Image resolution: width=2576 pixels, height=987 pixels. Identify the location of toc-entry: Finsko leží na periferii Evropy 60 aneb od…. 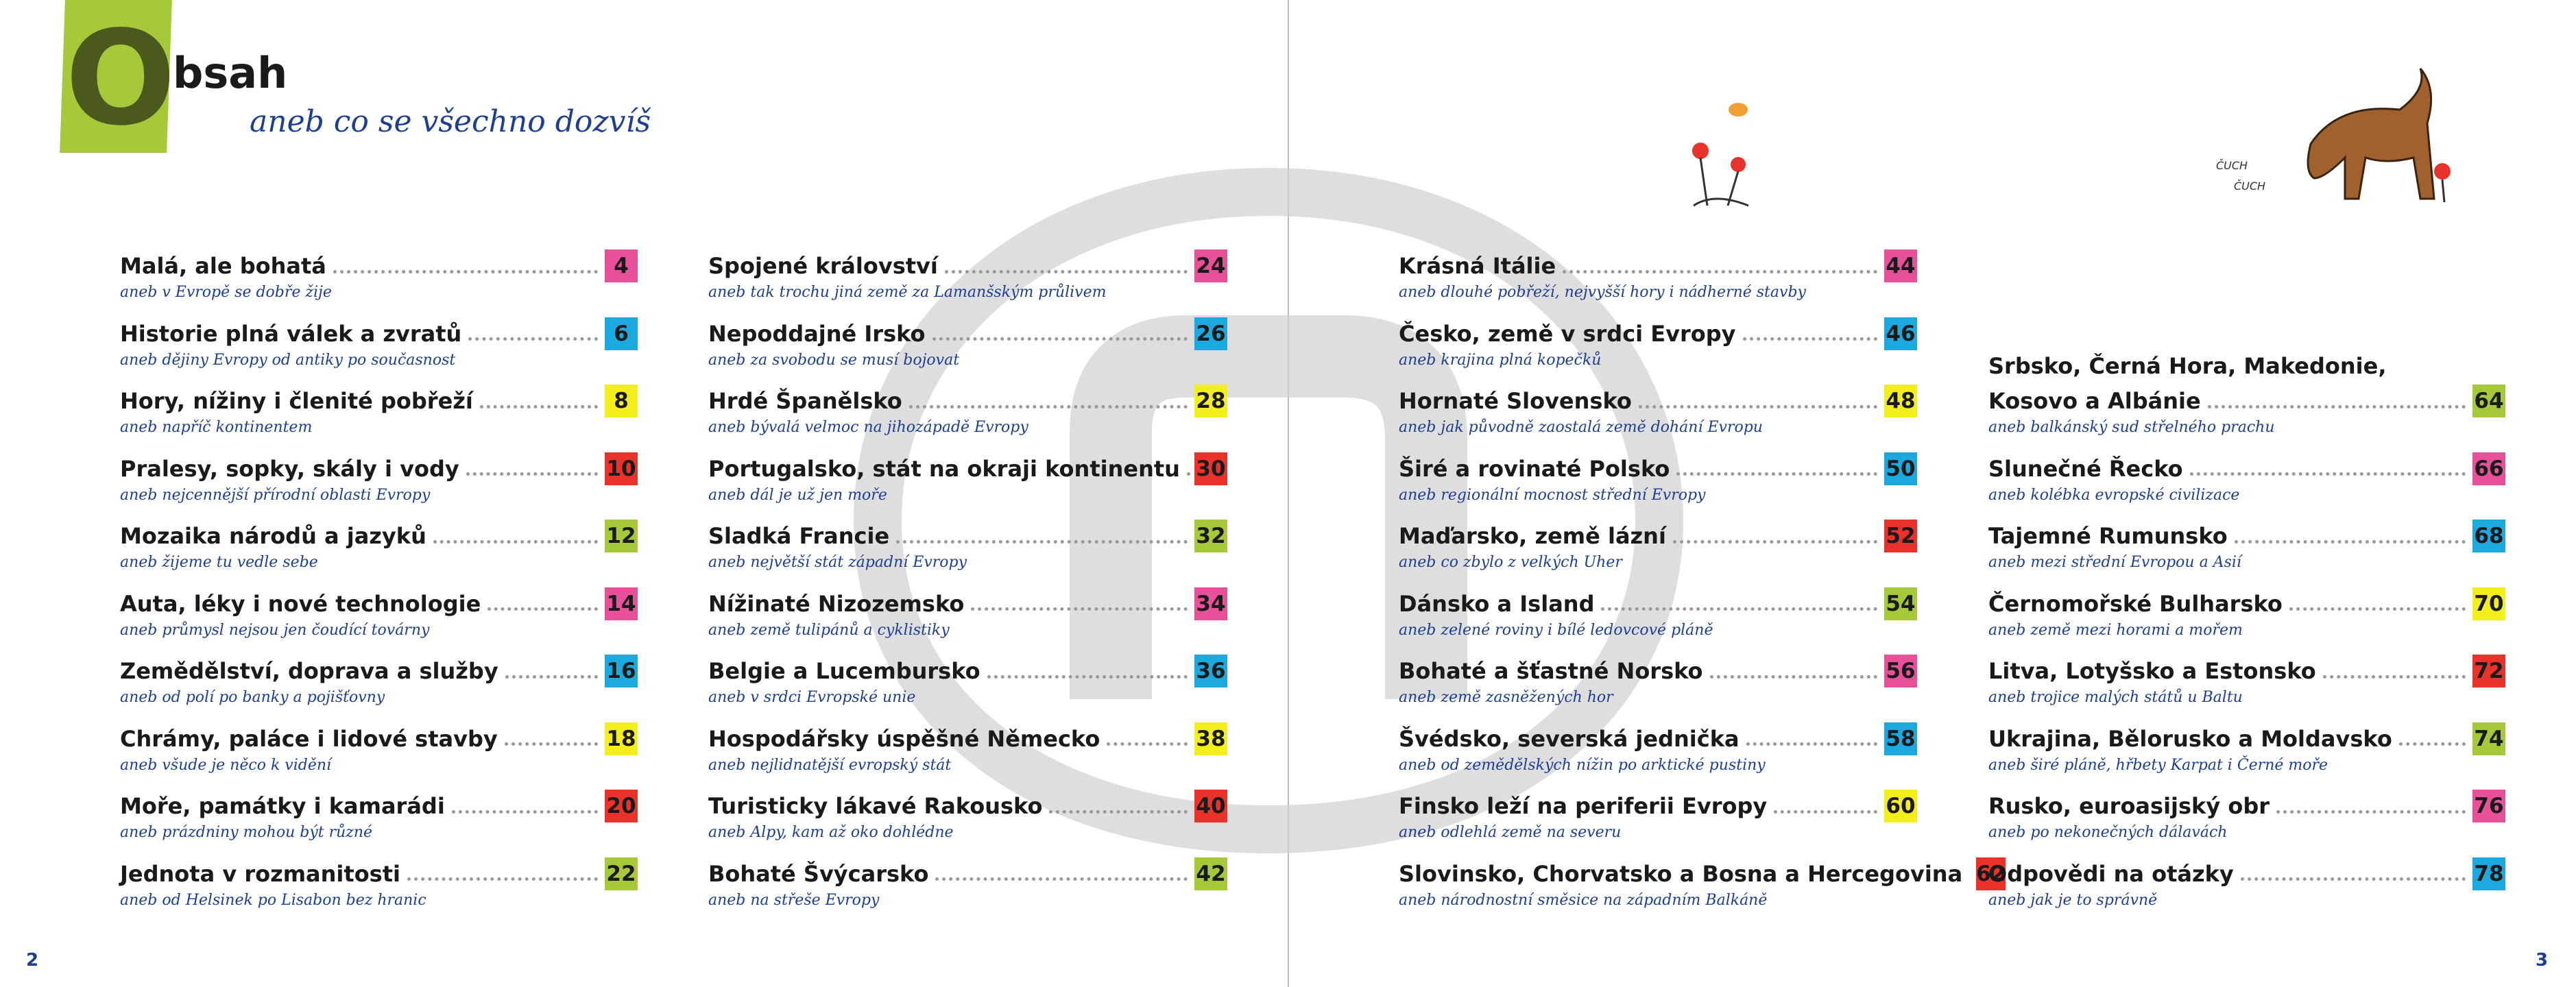
(1658, 815).